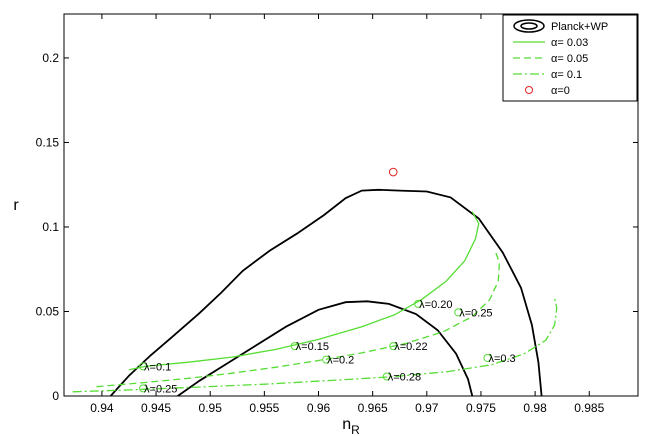 Image resolution: width=654 pixels, height=436 pixels. I want to click on y-tick-label: 0, so click(55, 396).